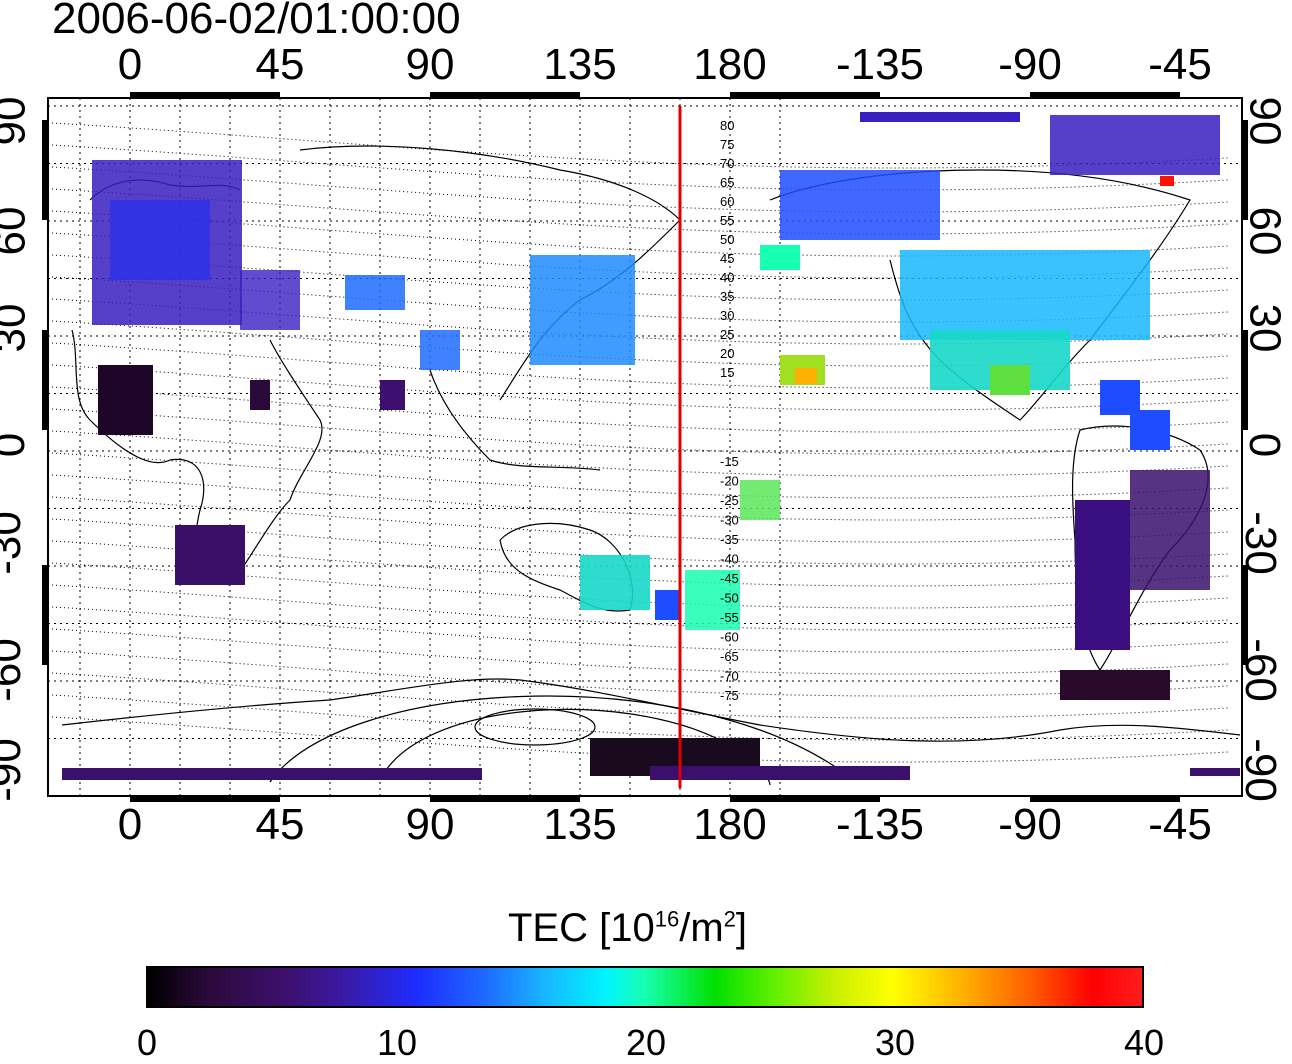 This screenshot has width=1292, height=1064. What do you see at coordinates (729, 520) in the screenshot?
I see `contour-label: -30` at bounding box center [729, 520].